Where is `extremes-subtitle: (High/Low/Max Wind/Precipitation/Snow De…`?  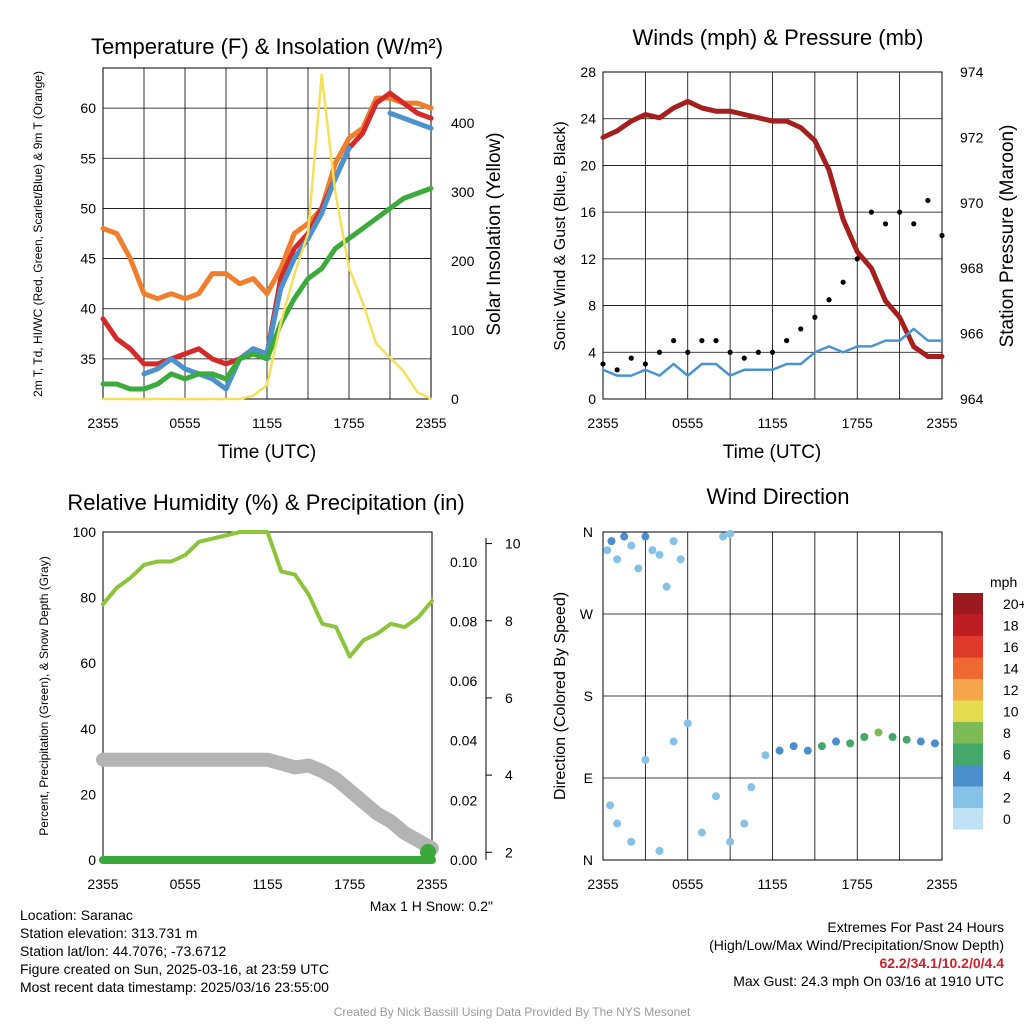
extremes-subtitle: (High/Low/Max Wind/Precipitation/Snow De… is located at coordinates (856, 945).